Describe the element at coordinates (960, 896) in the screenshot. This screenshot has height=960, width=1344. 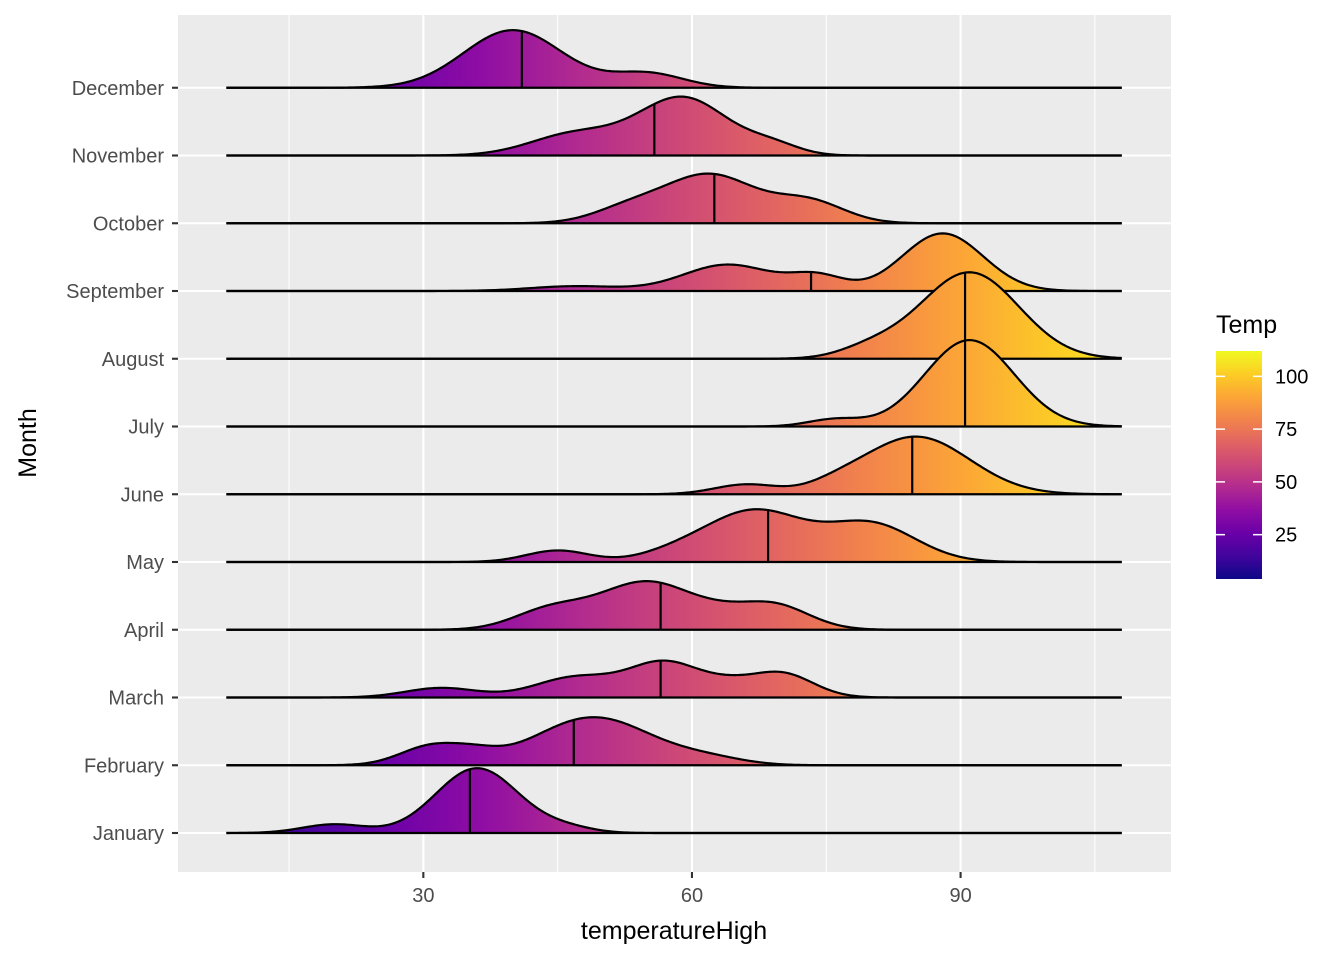
I see `x-tick-label: 90` at that location.